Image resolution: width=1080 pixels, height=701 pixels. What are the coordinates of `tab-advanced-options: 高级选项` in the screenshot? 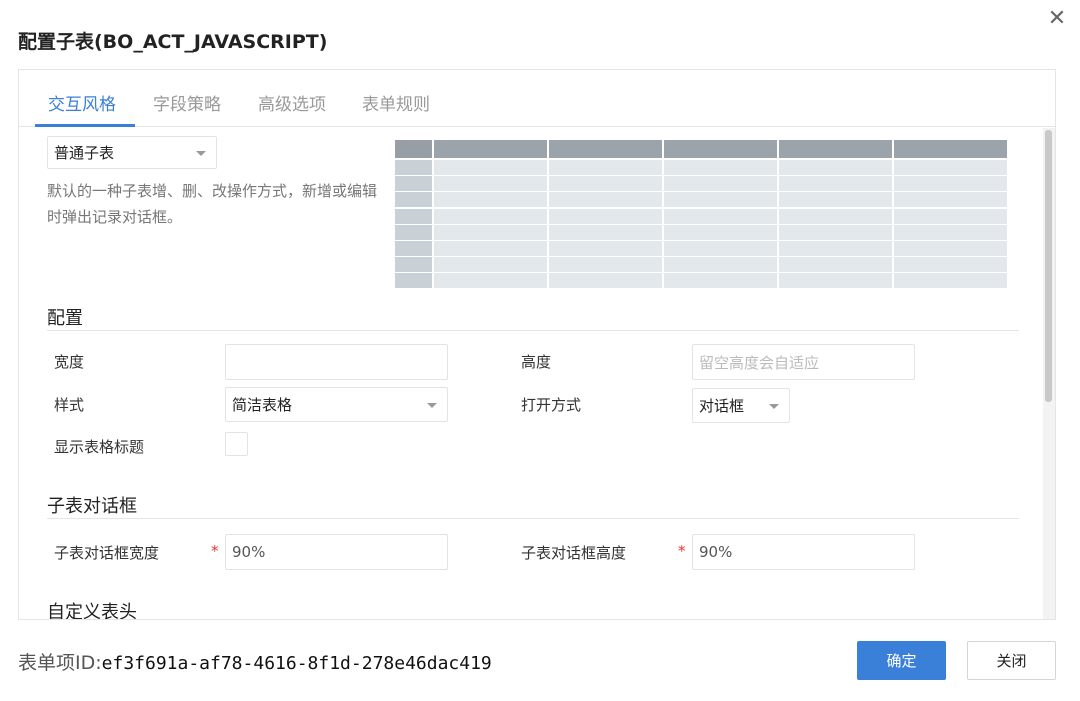 It's located at (292, 105).